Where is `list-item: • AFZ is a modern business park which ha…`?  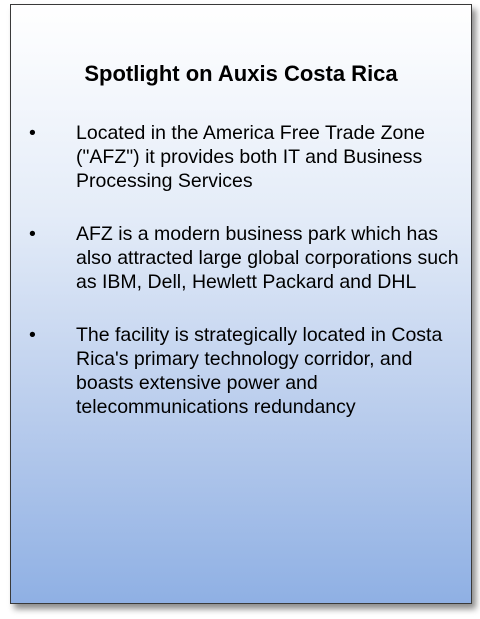
list-item: • AFZ is a modern business park which ha… is located at coordinates (244, 258).